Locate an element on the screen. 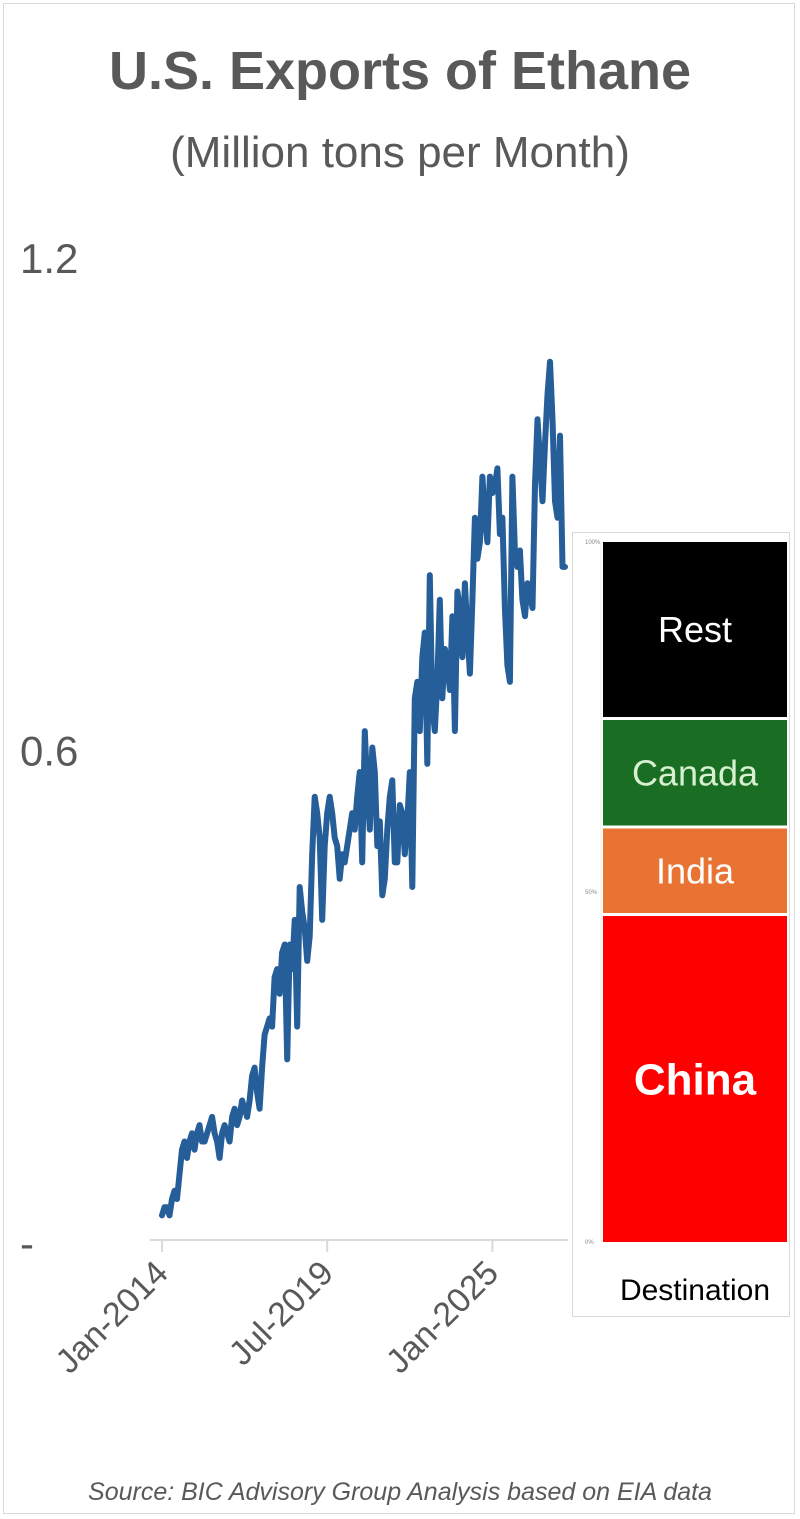 This screenshot has height=1519, width=800. segment-label-china: China is located at coordinates (695, 1079).